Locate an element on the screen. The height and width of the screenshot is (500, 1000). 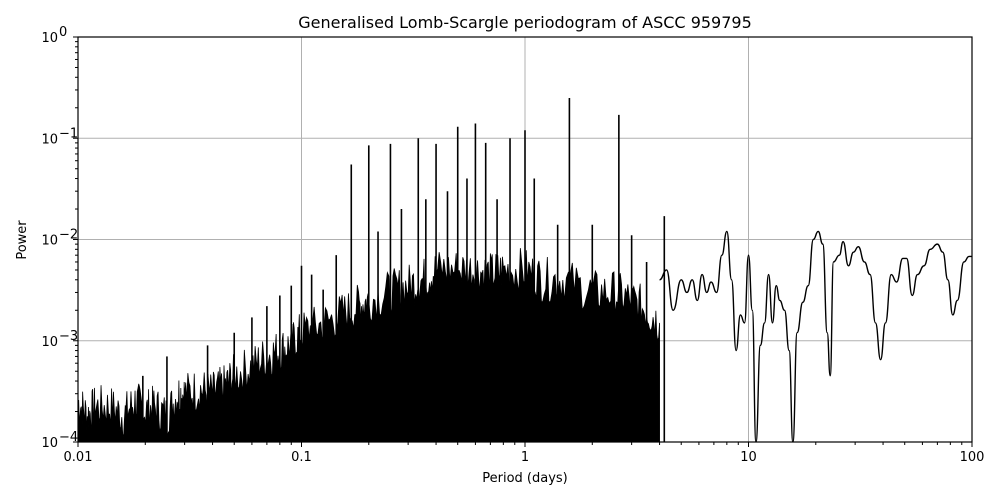
x-tick-label: 0.01 is located at coordinates (78, 457).